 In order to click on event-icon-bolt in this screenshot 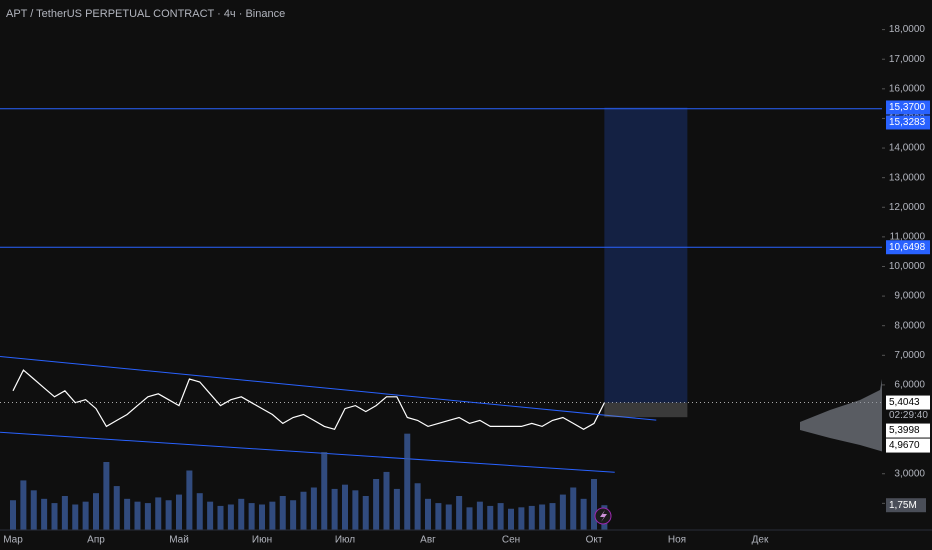, I will do `click(603, 516)`.